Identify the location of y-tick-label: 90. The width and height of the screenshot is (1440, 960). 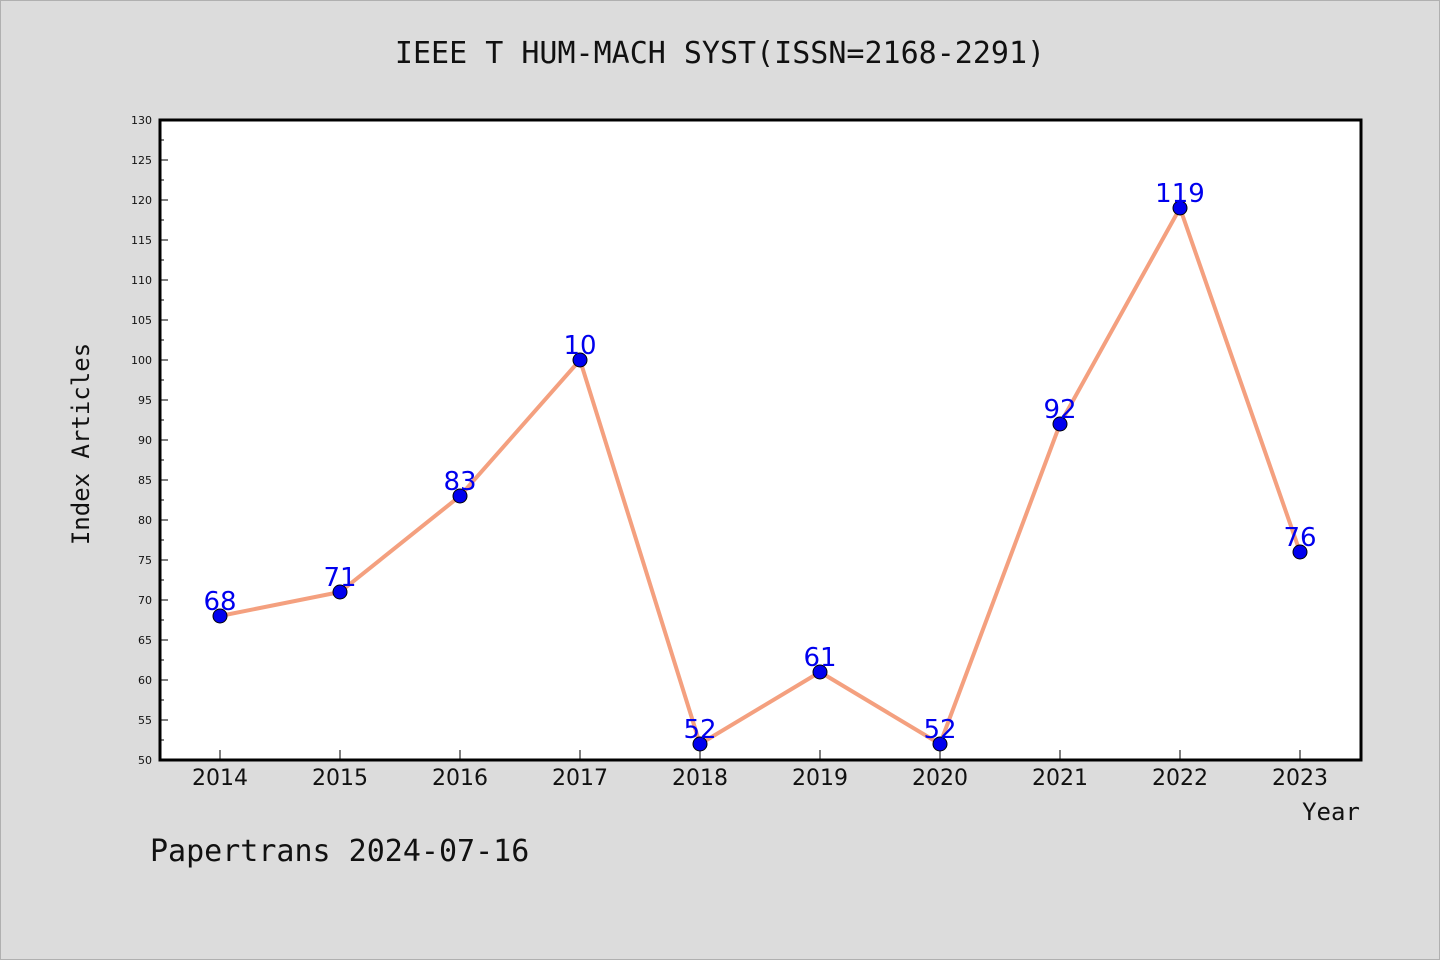
(145, 440).